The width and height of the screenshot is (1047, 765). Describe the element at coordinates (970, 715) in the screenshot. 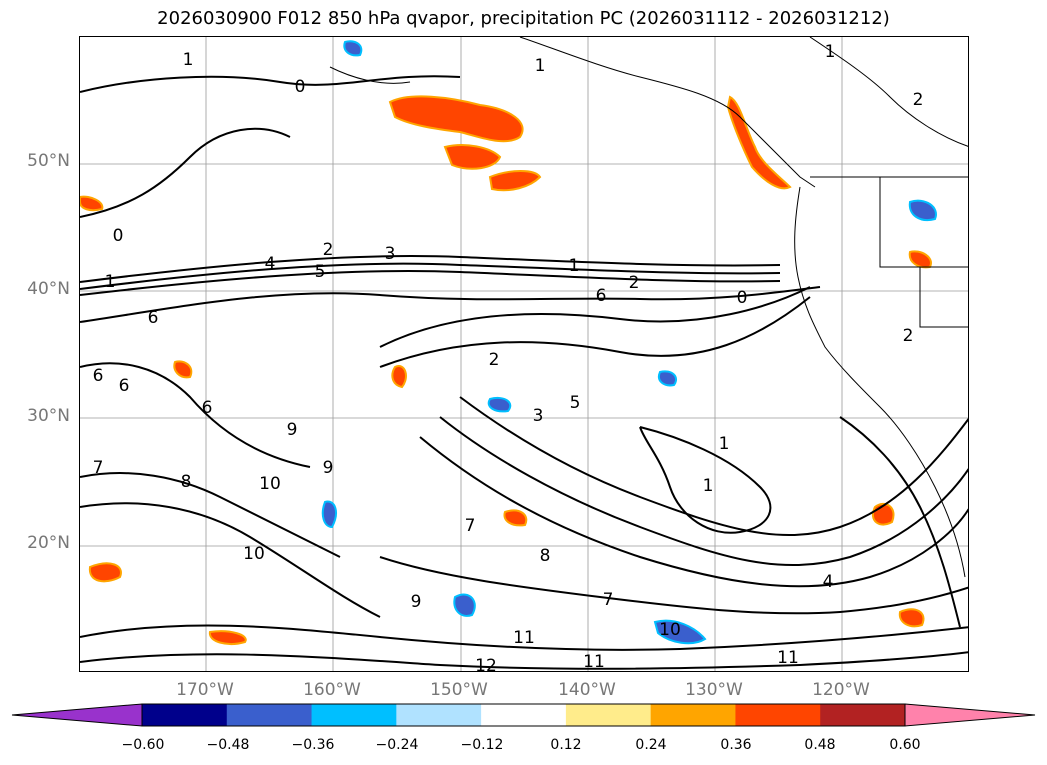

I see `colorbar-extend-max` at that location.